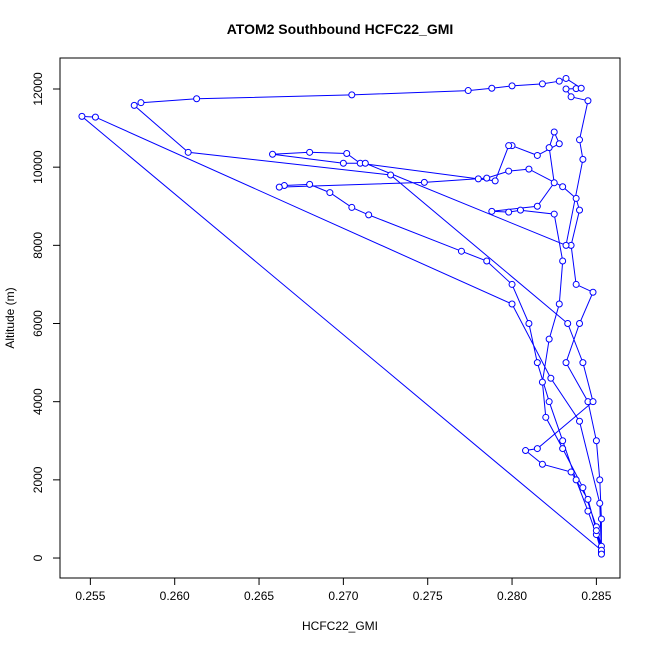 Image resolution: width=650 pixels, height=655 pixels. I want to click on y-tick-label: 0, so click(38, 557).